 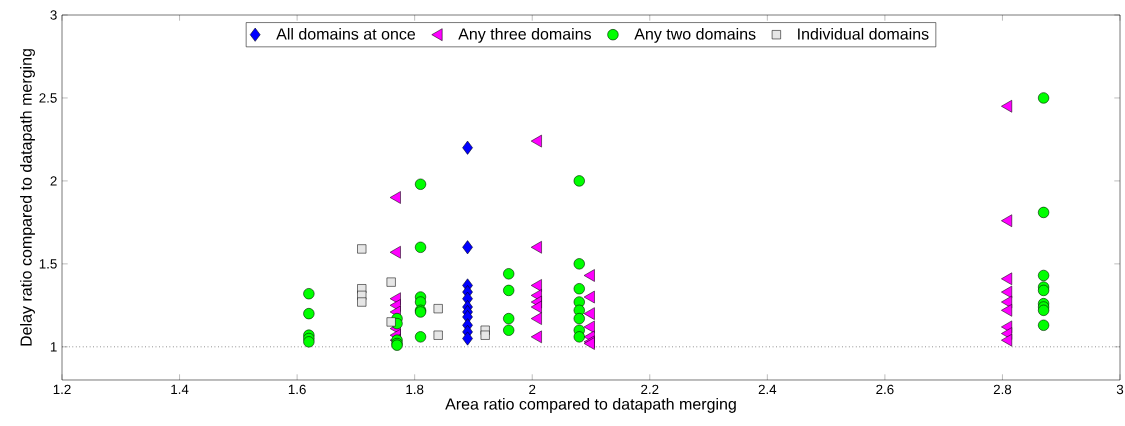 I want to click on legend-label: Any two domains, so click(x=695, y=35).